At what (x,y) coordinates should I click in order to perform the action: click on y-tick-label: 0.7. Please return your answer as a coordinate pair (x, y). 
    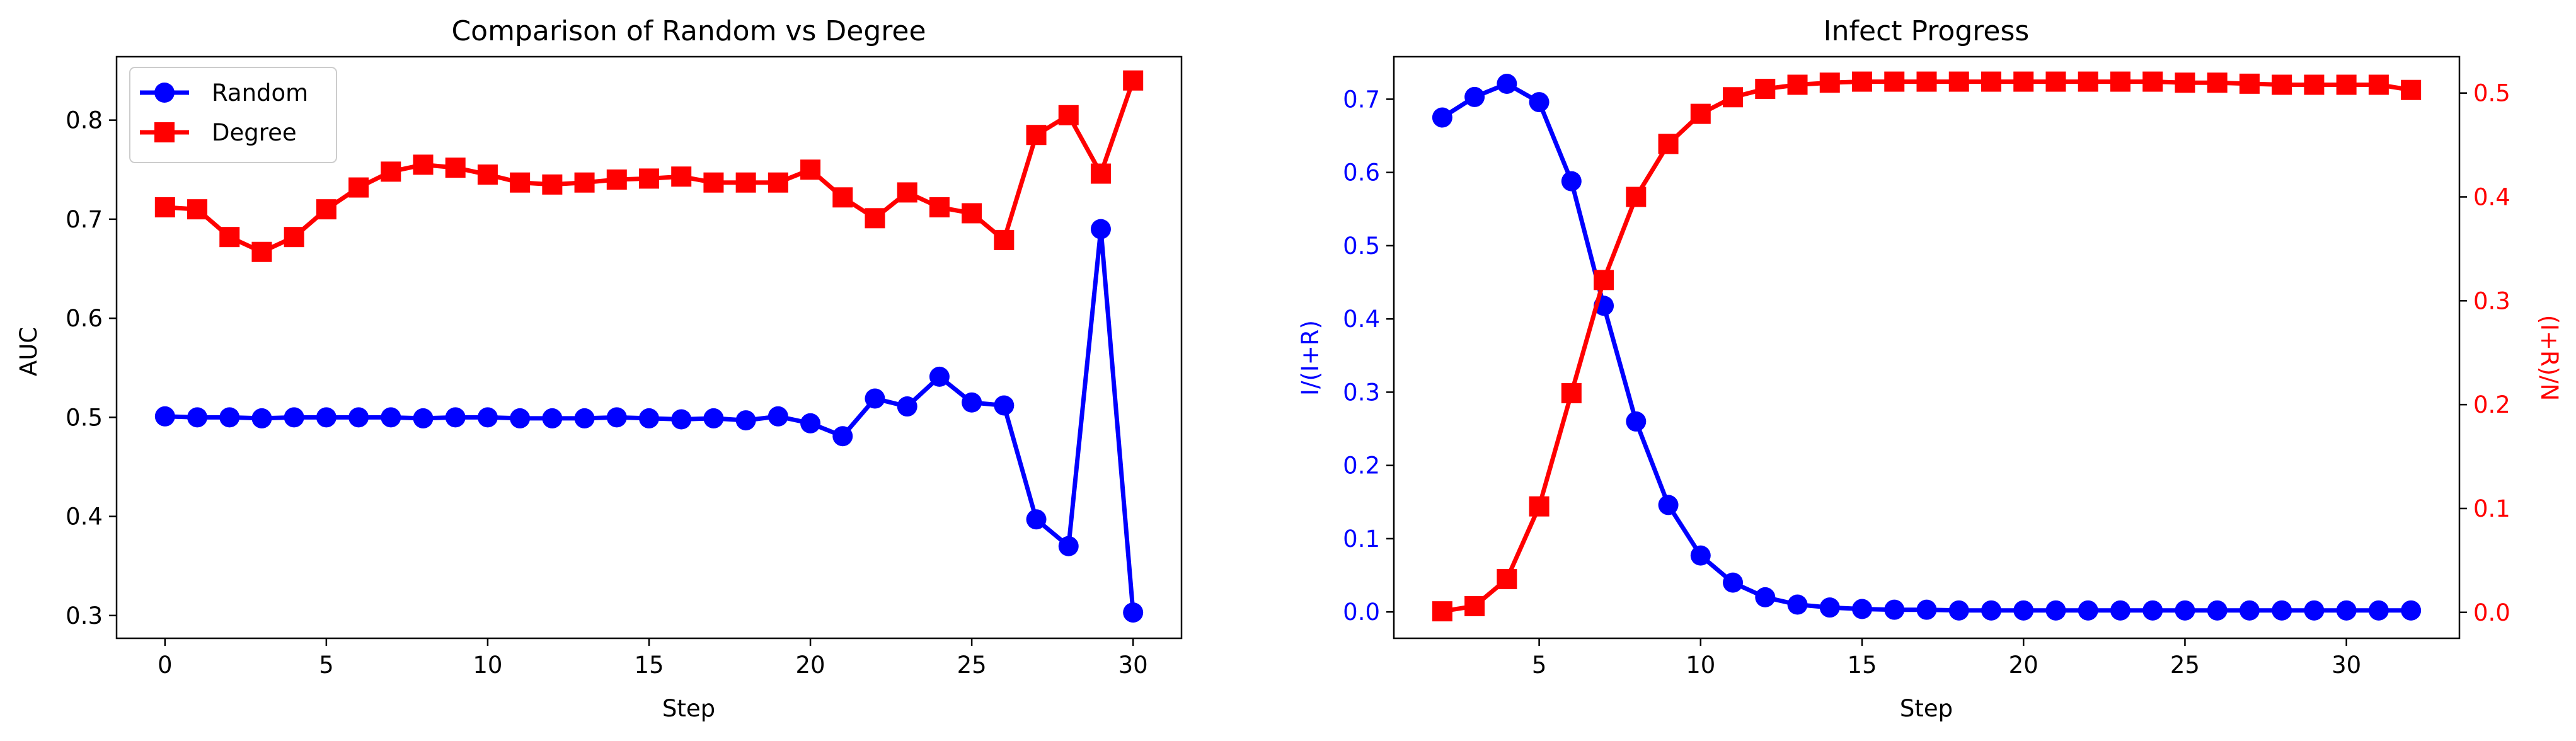
    Looking at the image, I should click on (84, 219).